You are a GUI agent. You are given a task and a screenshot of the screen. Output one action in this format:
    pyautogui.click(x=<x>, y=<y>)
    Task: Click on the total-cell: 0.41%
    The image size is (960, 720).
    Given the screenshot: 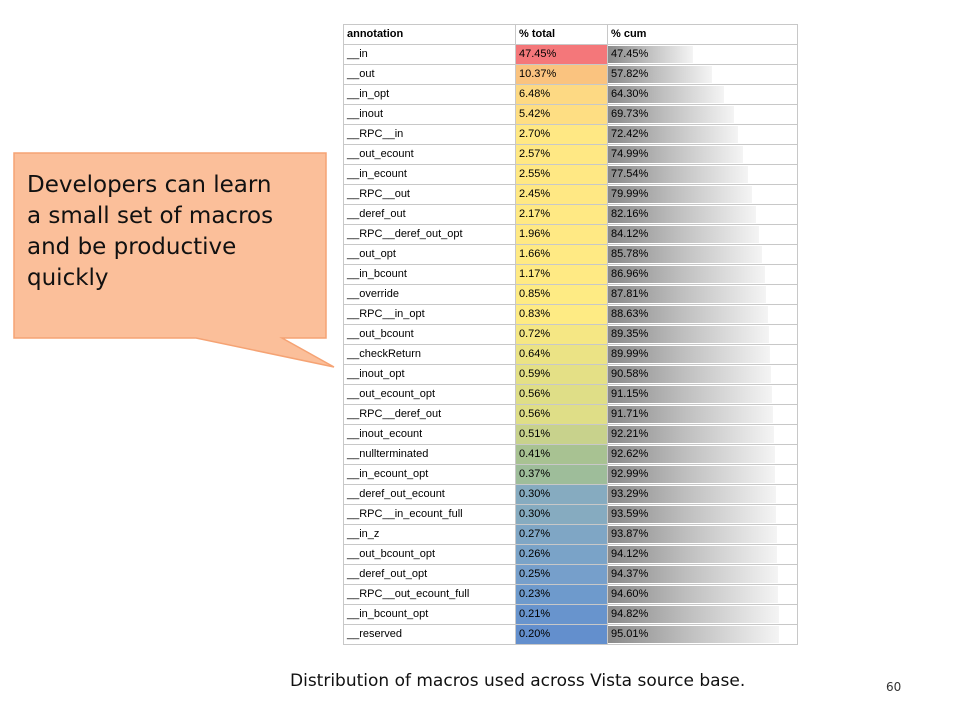 What is the action you would take?
    pyautogui.click(x=561, y=454)
    